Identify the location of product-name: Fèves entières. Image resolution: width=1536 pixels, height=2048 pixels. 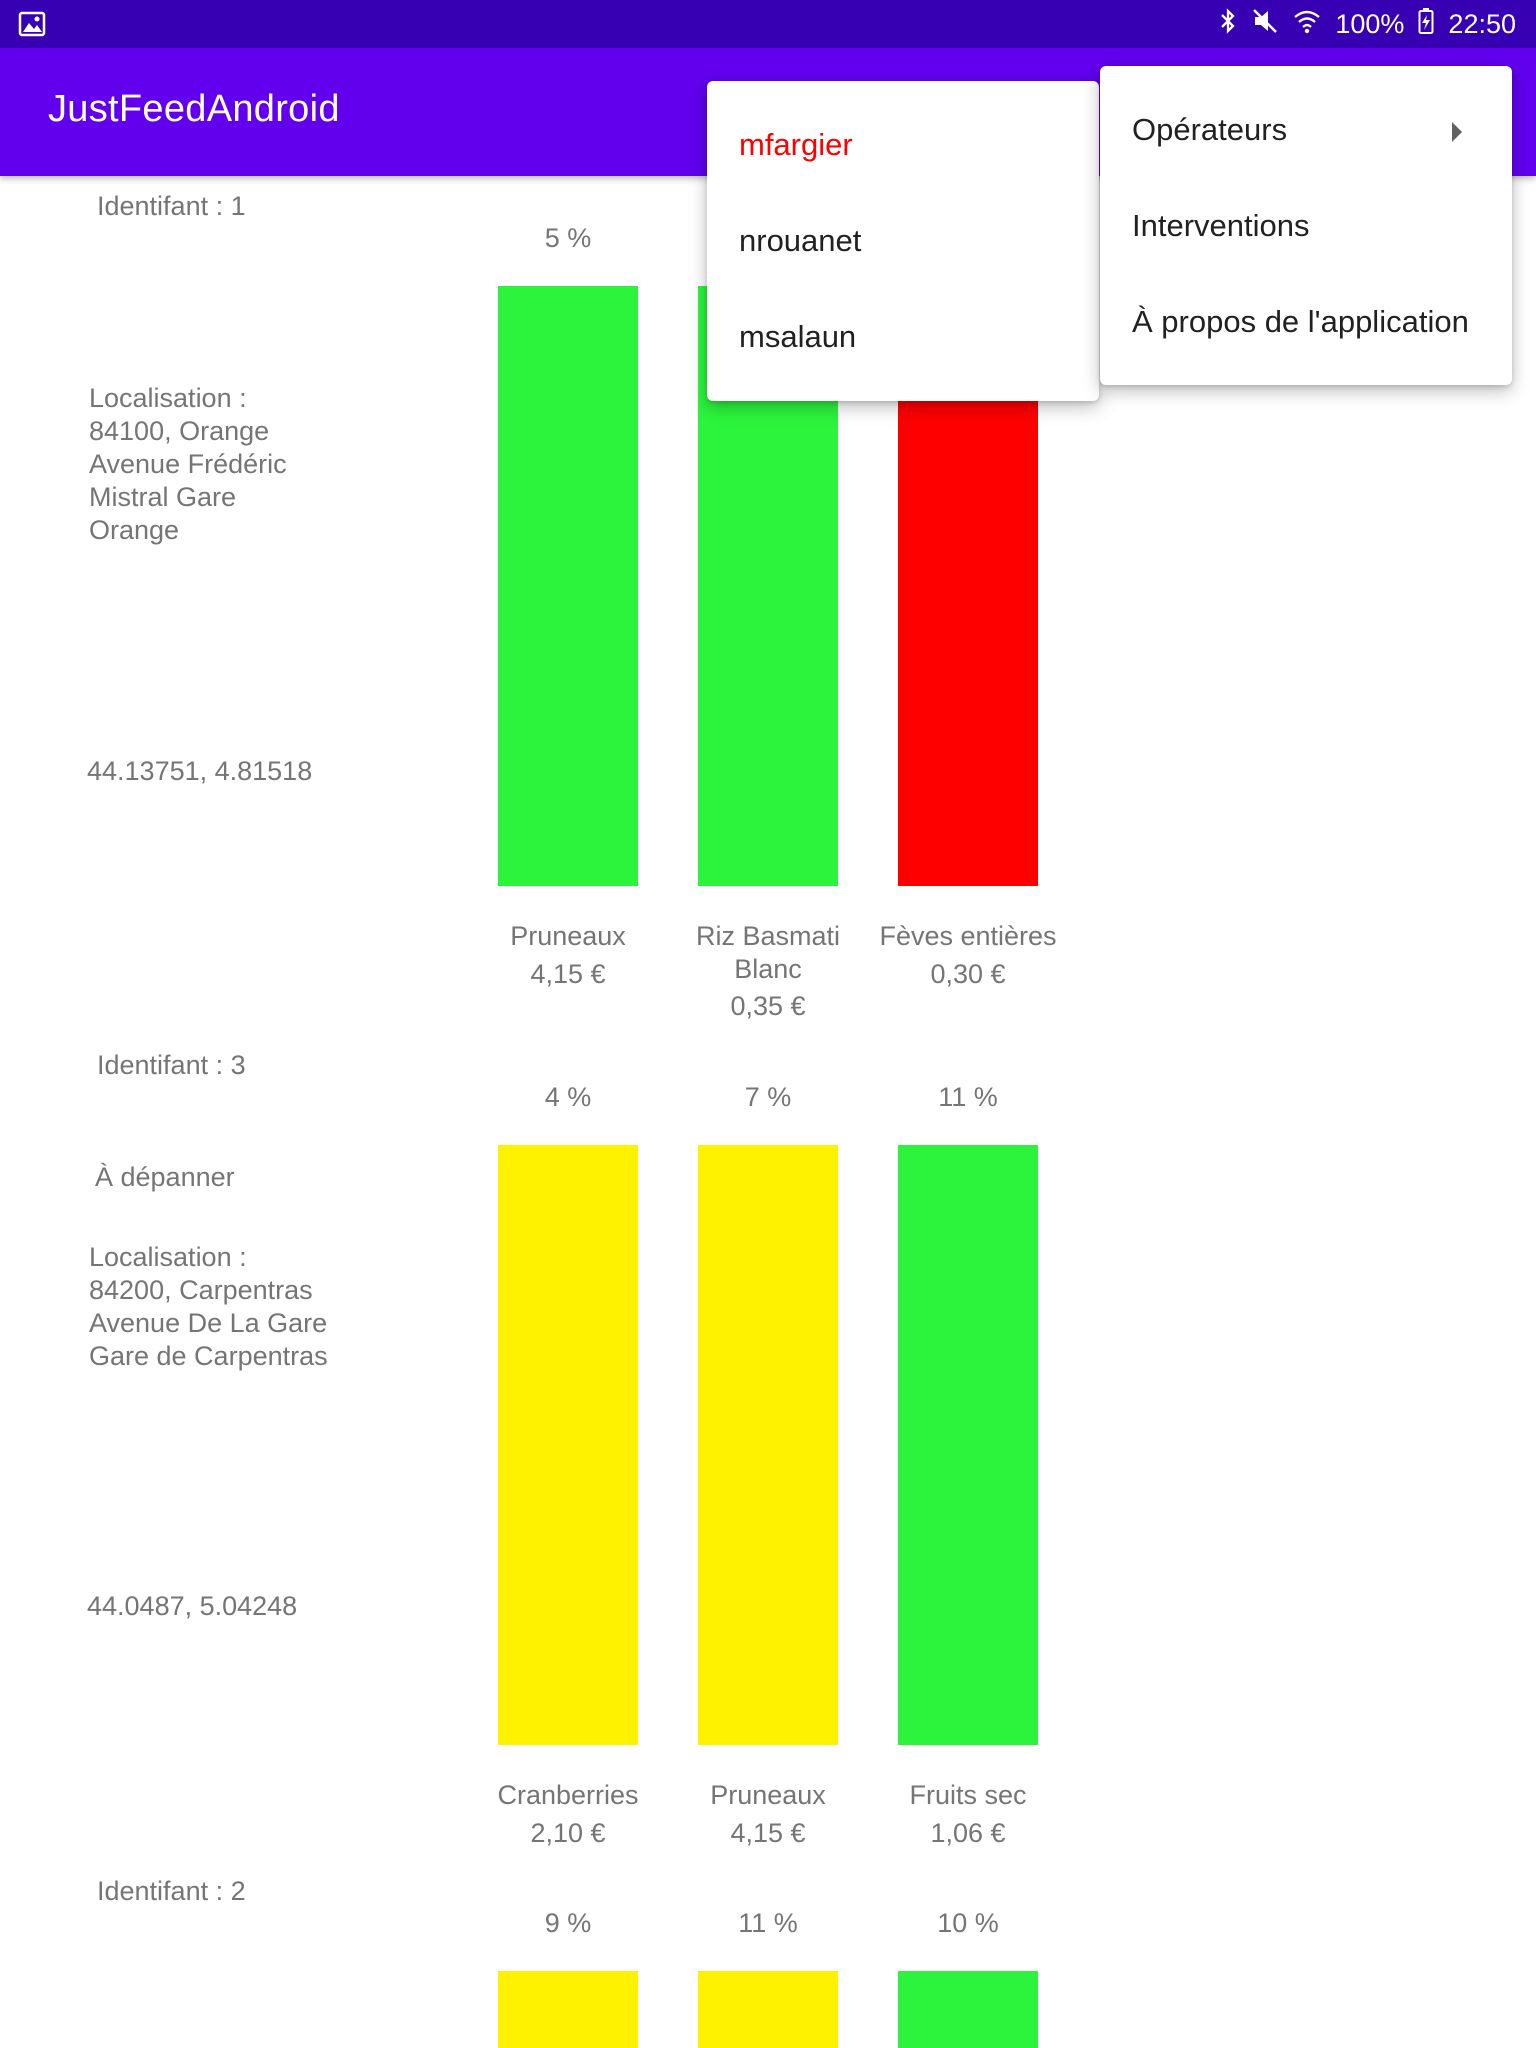
(968, 936).